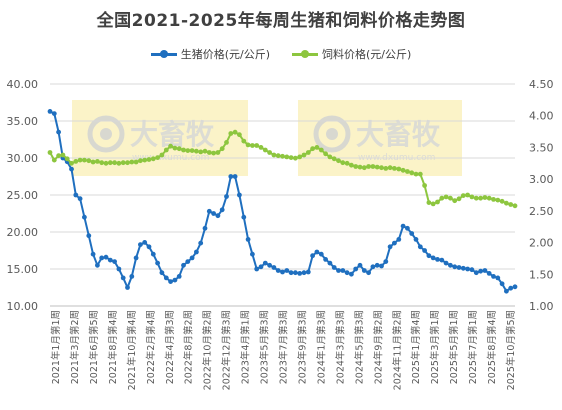  Describe the element at coordinates (23, 84) in the screenshot. I see `left-tick-label: 40.00` at that location.